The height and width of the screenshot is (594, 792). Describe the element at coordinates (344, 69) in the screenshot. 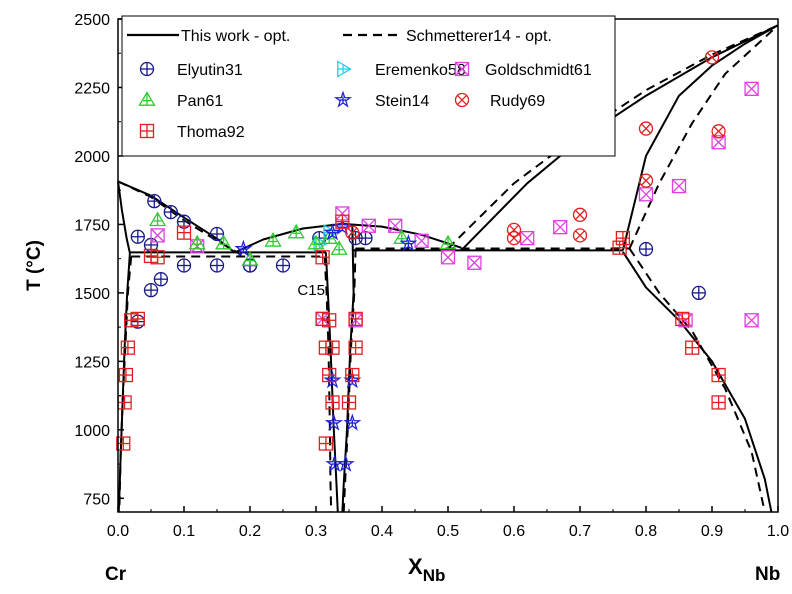

I see `legend-marker-eremenko58` at that location.